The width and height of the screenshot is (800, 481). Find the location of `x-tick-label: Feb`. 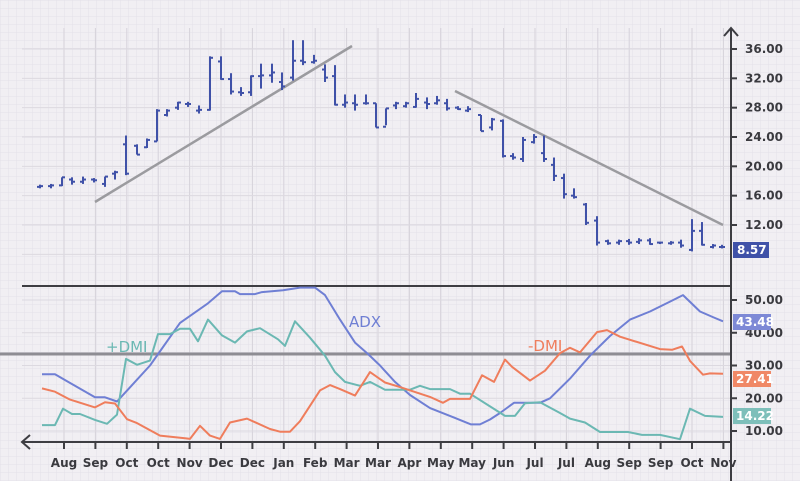

x-tick-label: Feb is located at coordinates (315, 463).